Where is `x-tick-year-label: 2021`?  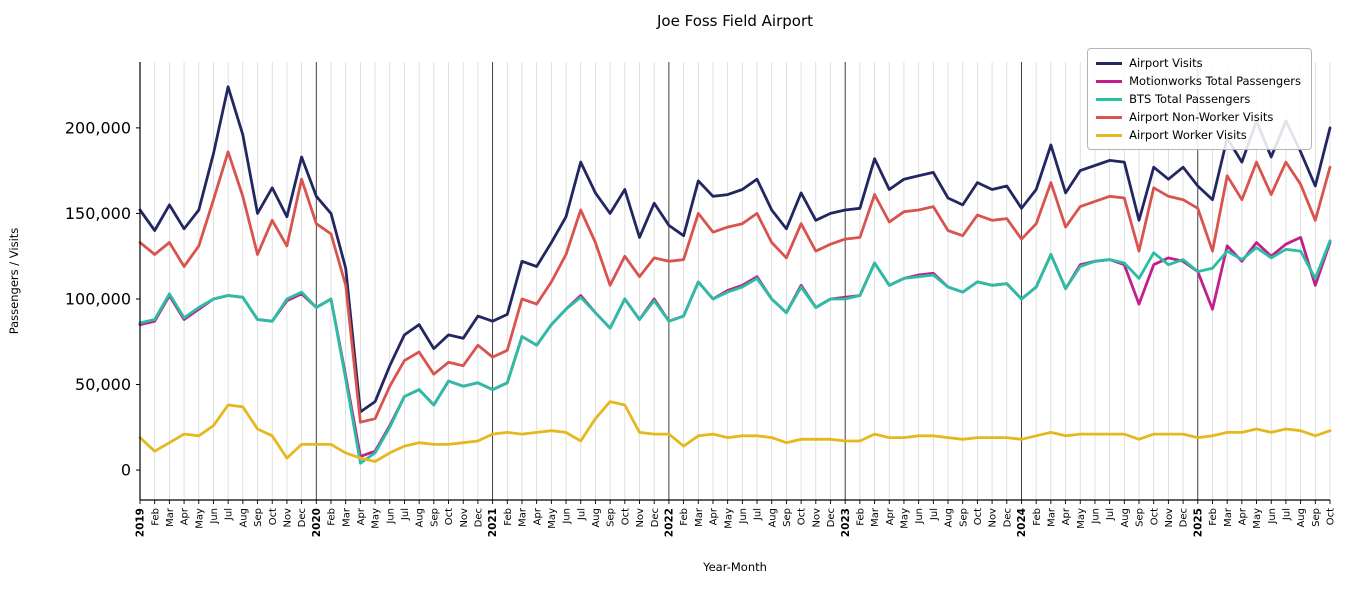
x-tick-year-label: 2021 is located at coordinates (493, 522).